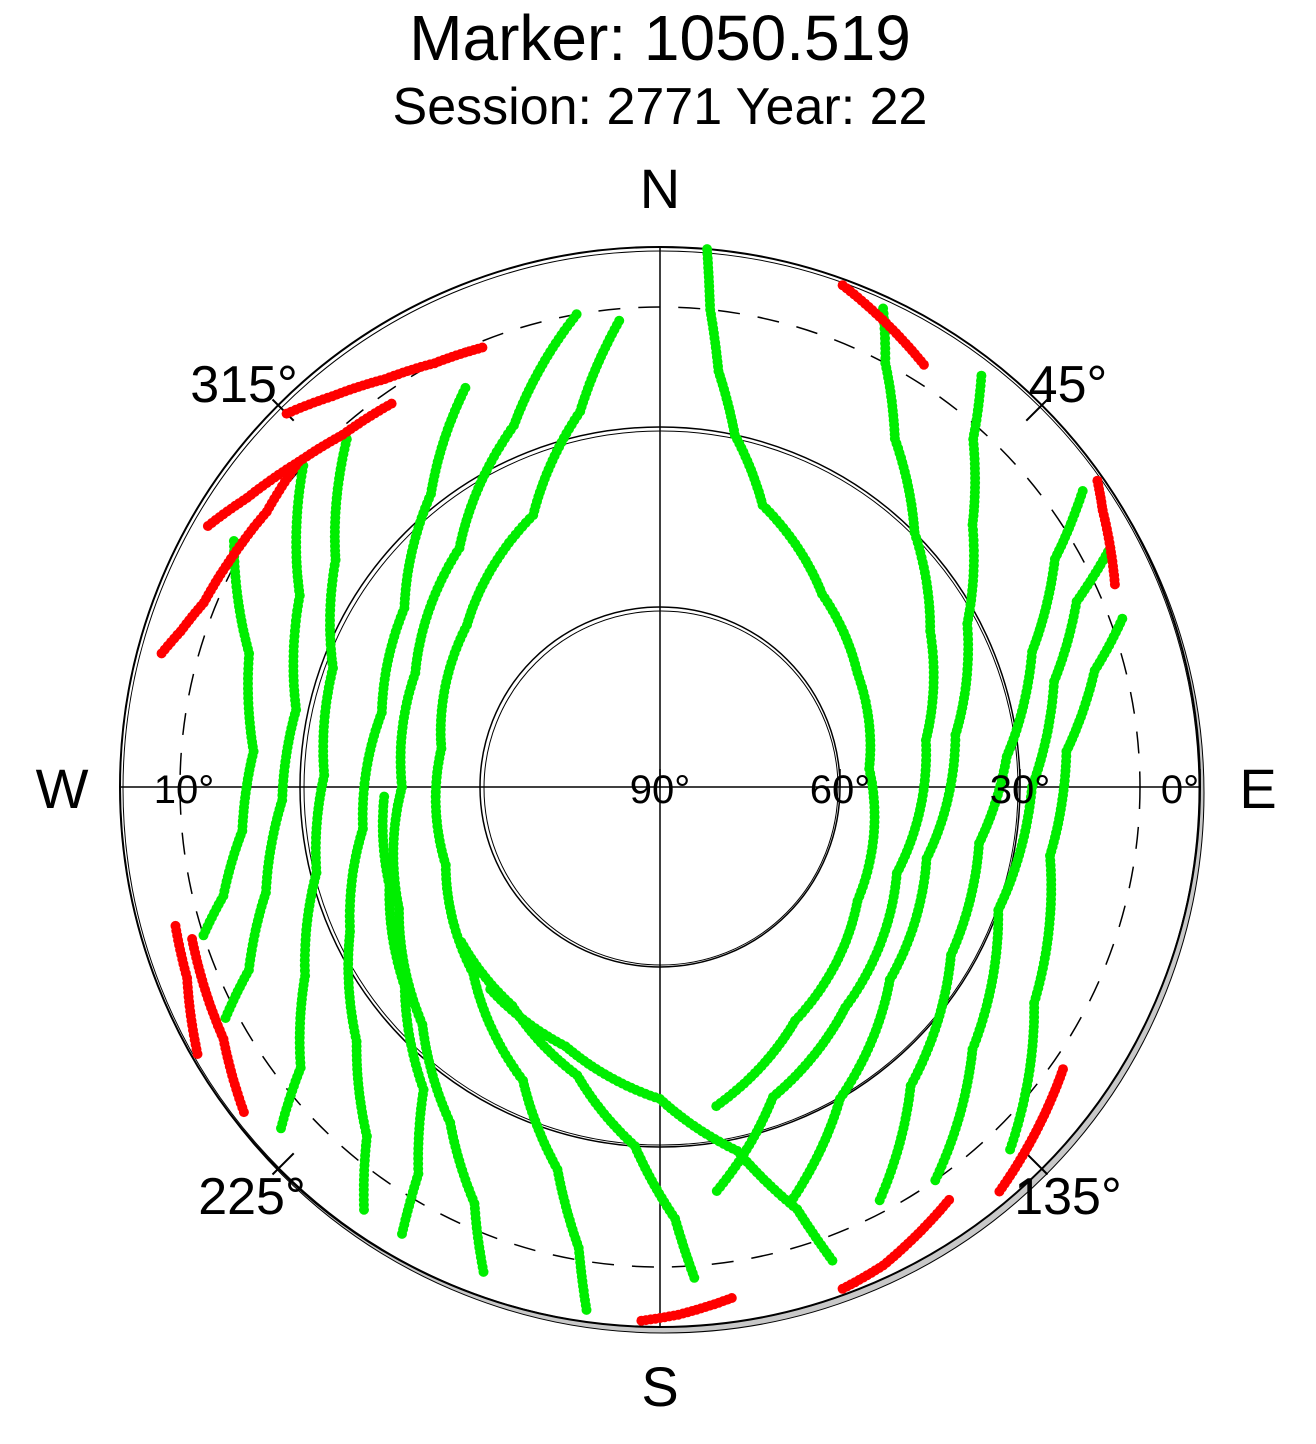  What do you see at coordinates (659, 1386) in the screenshot?
I see `compass-south-label: S` at bounding box center [659, 1386].